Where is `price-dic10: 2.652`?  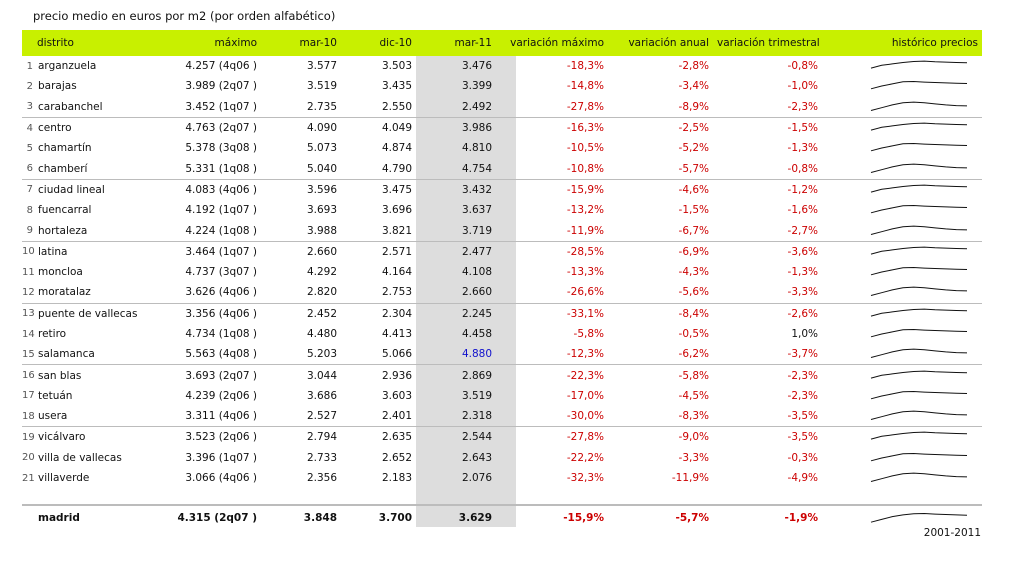 price-dic10: 2.652 is located at coordinates (378, 458).